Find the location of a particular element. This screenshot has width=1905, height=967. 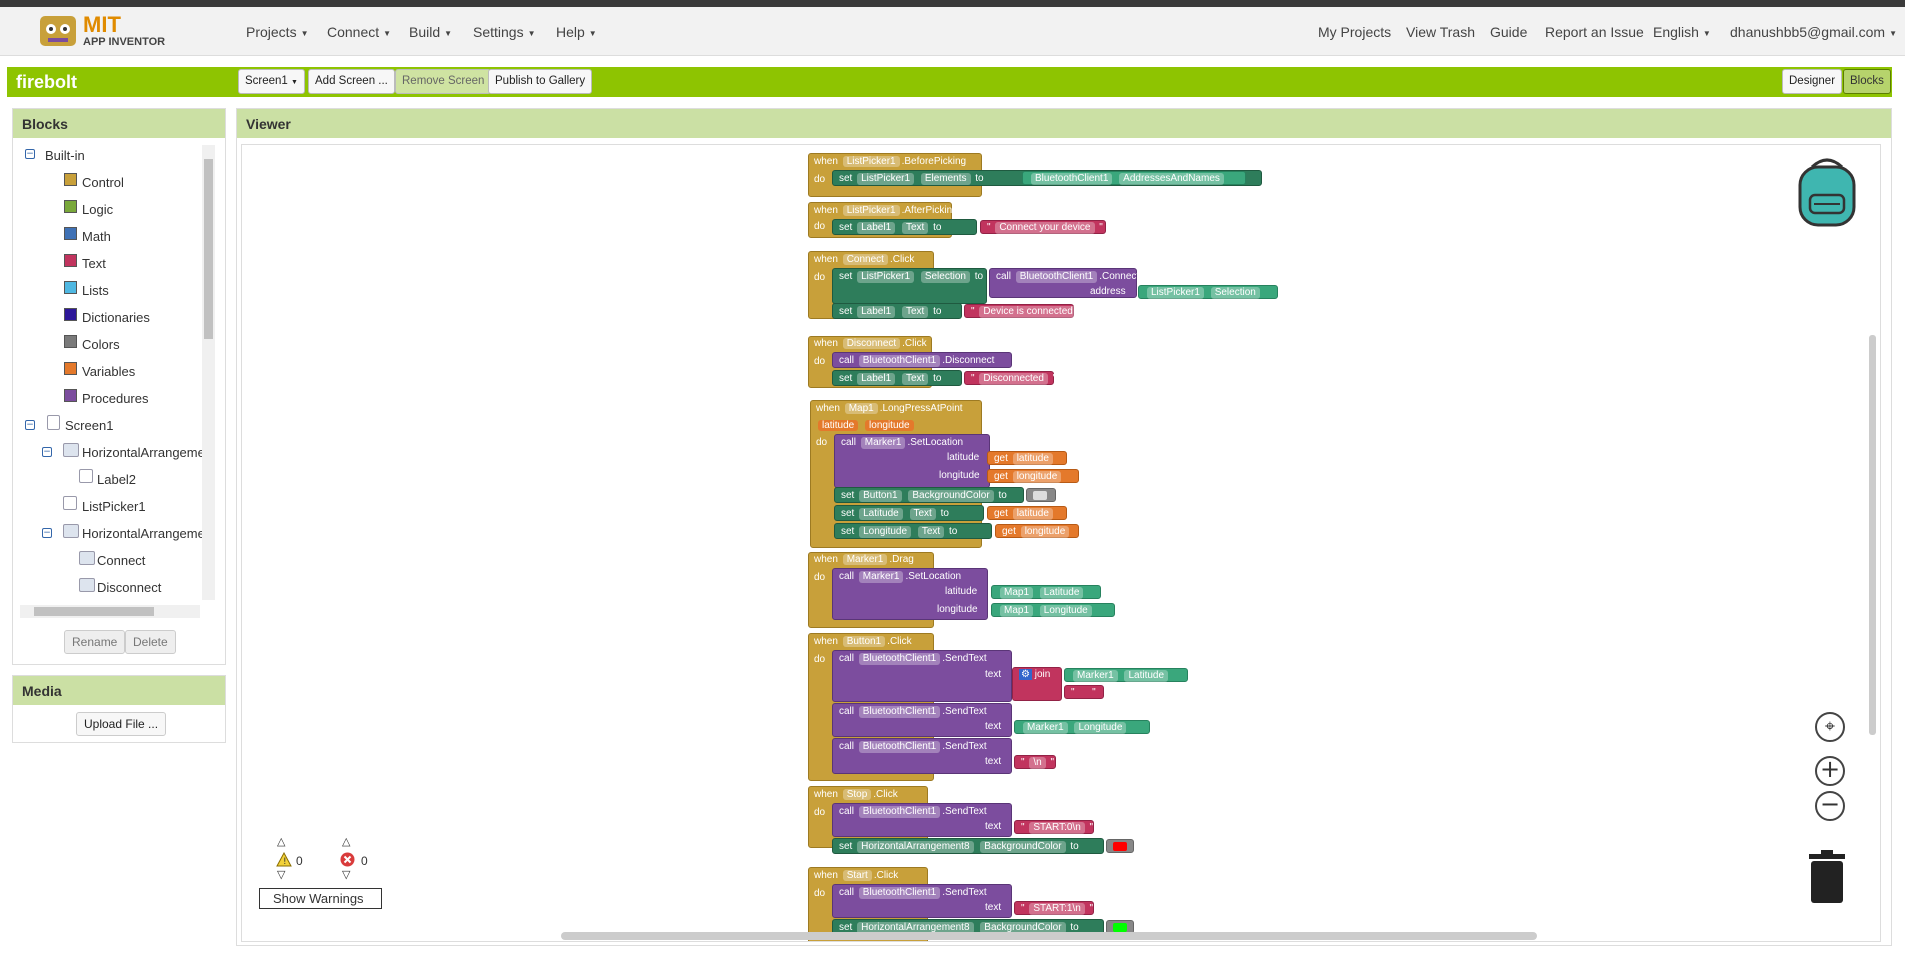

menu-language: English ▼ is located at coordinates (1682, 32).